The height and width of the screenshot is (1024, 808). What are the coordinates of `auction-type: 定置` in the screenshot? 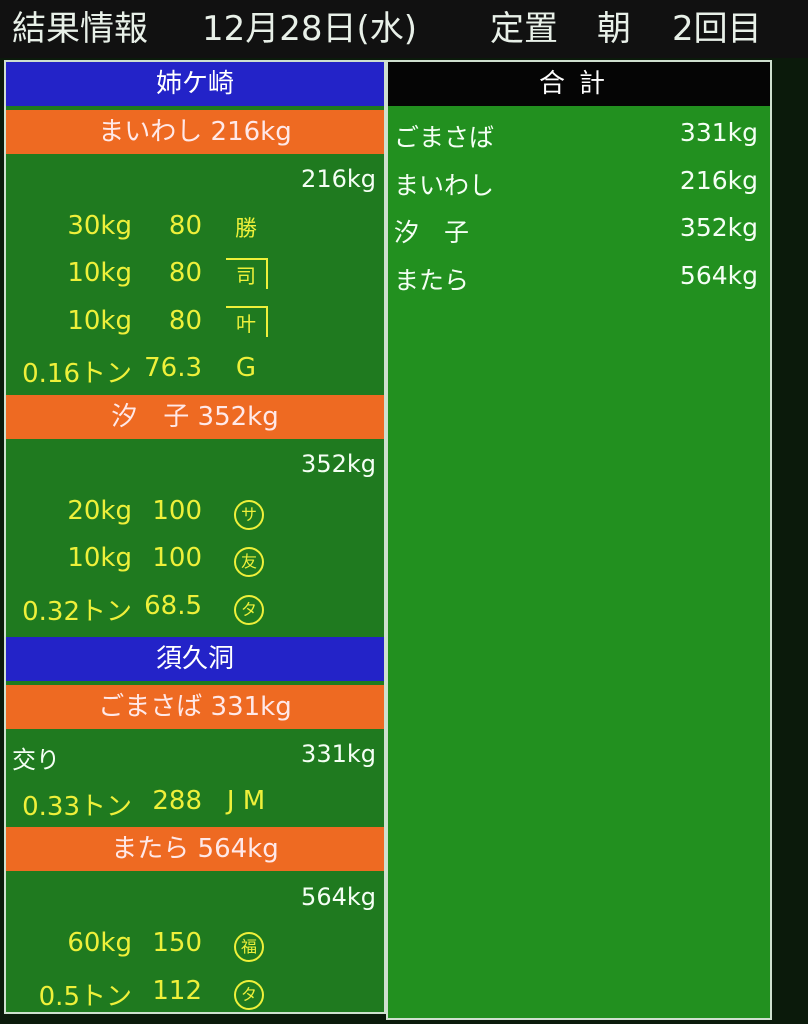 It's located at (524, 29).